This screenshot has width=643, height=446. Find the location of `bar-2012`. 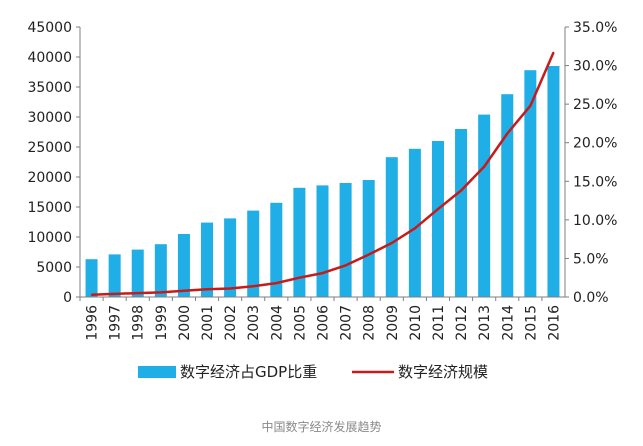

bar-2012 is located at coordinates (461, 213).